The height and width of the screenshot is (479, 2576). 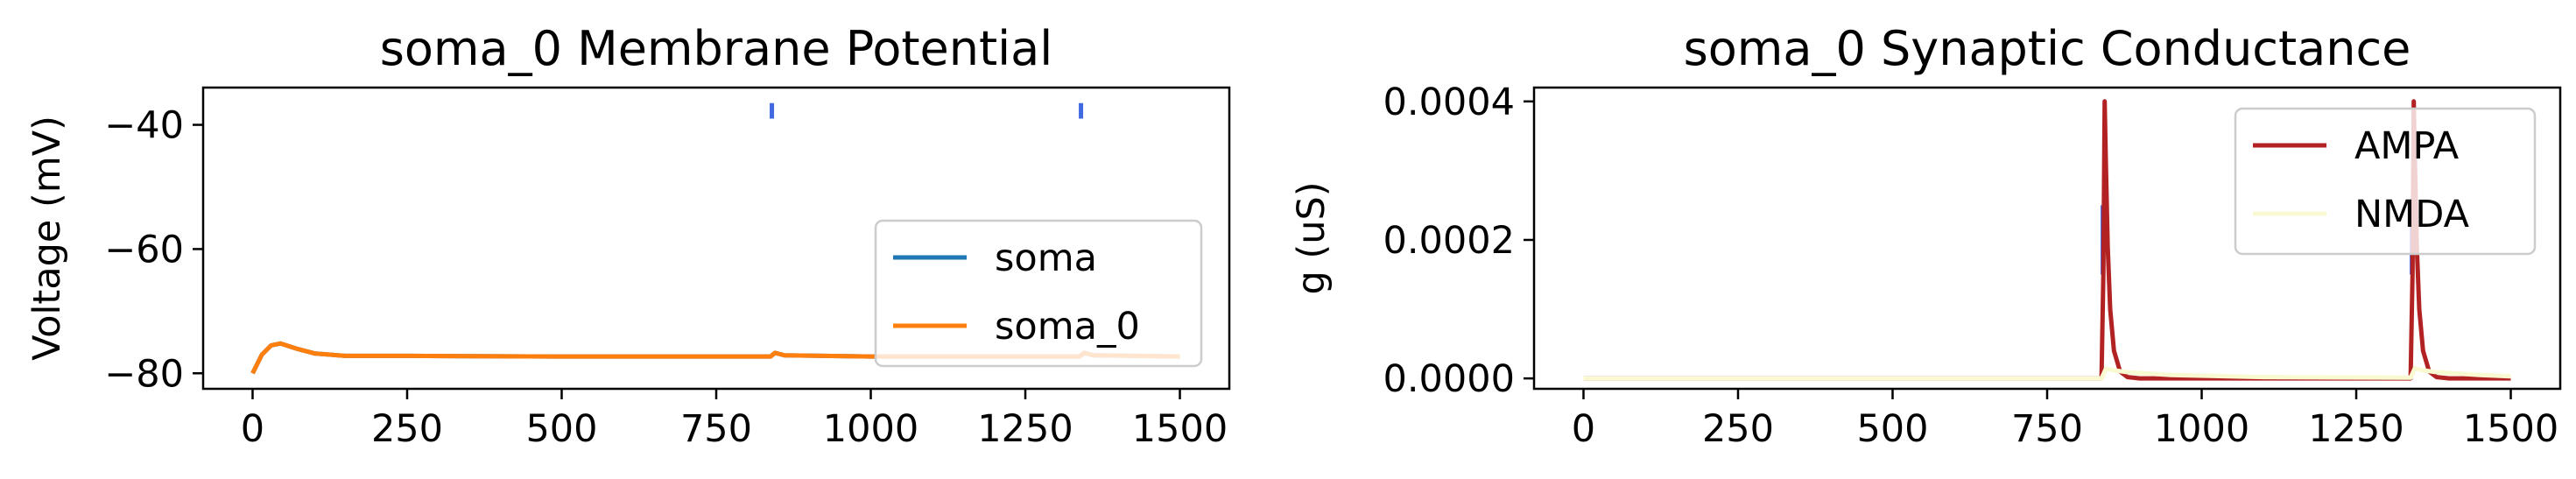 I want to click on legend-label: NMDA, so click(x=2412, y=214).